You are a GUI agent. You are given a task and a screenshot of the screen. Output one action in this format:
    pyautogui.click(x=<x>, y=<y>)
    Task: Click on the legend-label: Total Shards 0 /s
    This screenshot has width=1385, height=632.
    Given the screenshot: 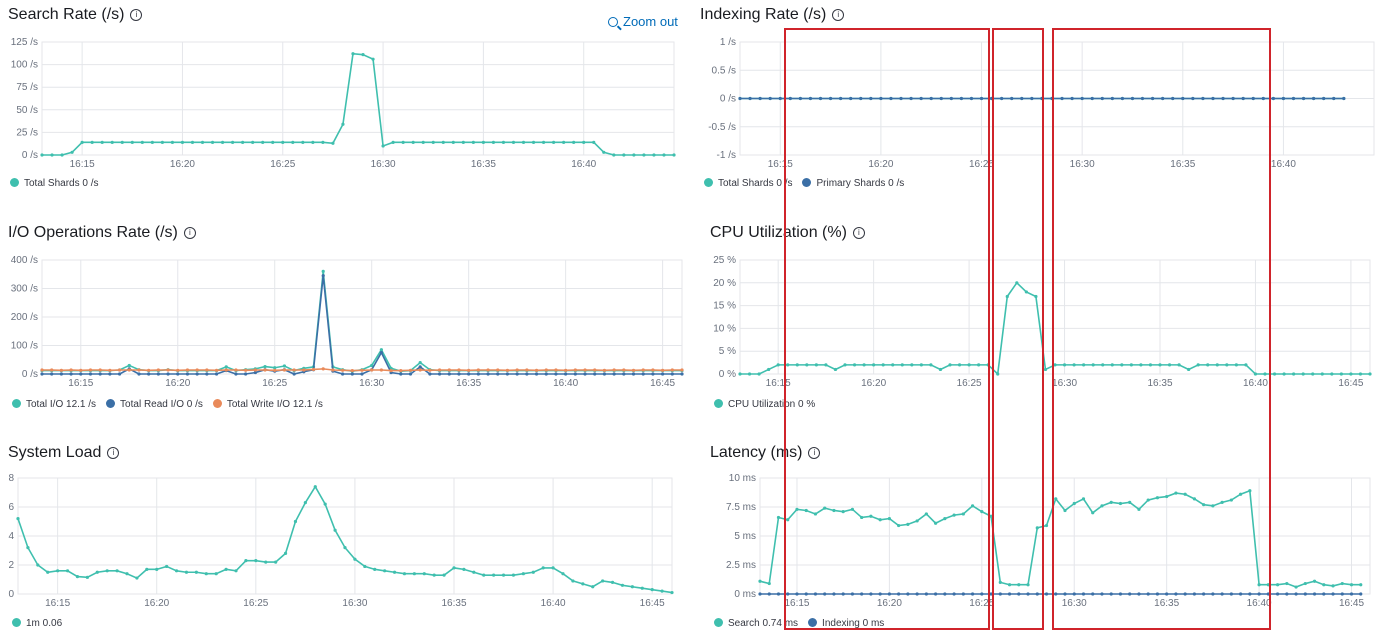 What is the action you would take?
    pyautogui.click(x=61, y=183)
    